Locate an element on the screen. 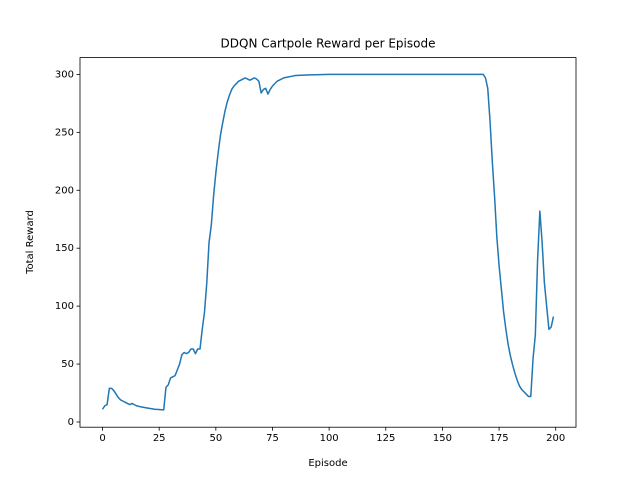 The height and width of the screenshot is (480, 640). y-tick-label: 200 is located at coordinates (64, 190).